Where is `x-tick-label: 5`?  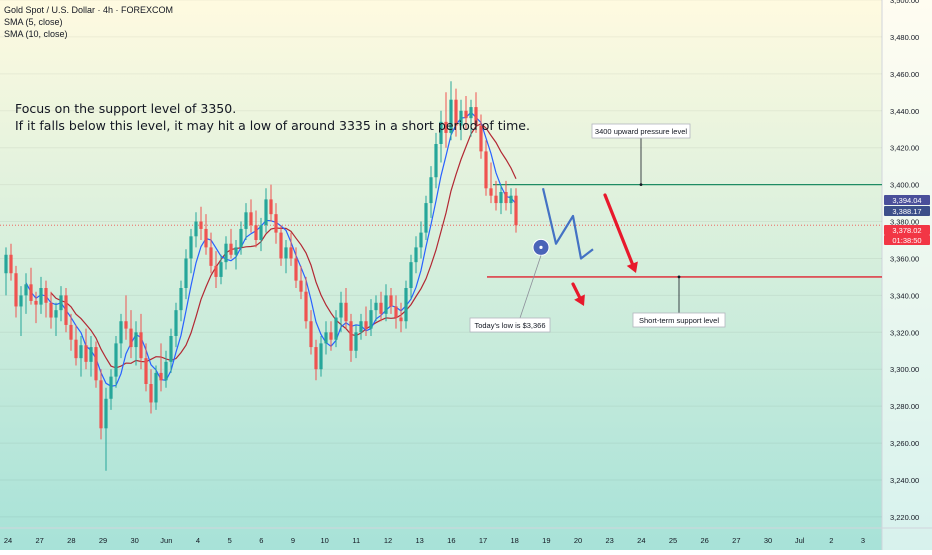
x-tick-label: 5 is located at coordinates (230, 540).